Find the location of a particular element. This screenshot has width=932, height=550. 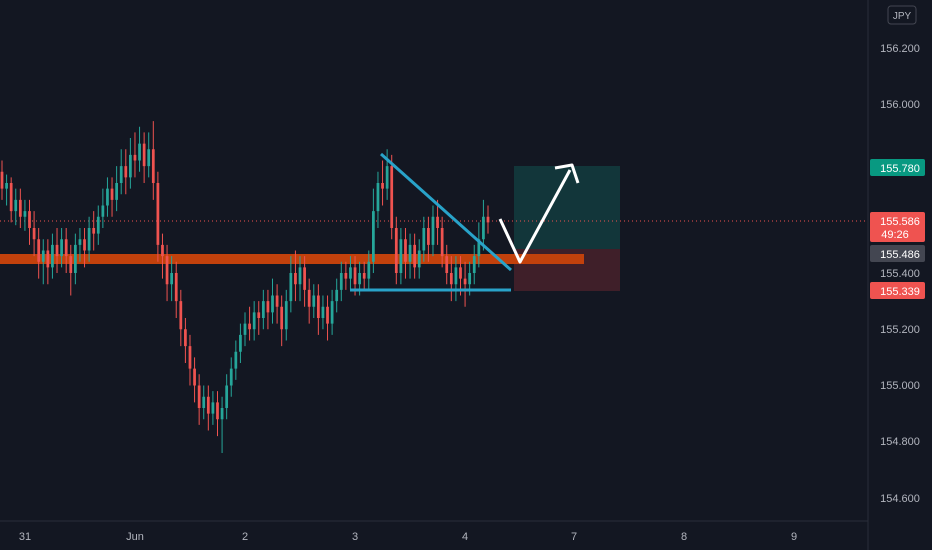

entry-price-tag: 155.486 is located at coordinates (897, 253).